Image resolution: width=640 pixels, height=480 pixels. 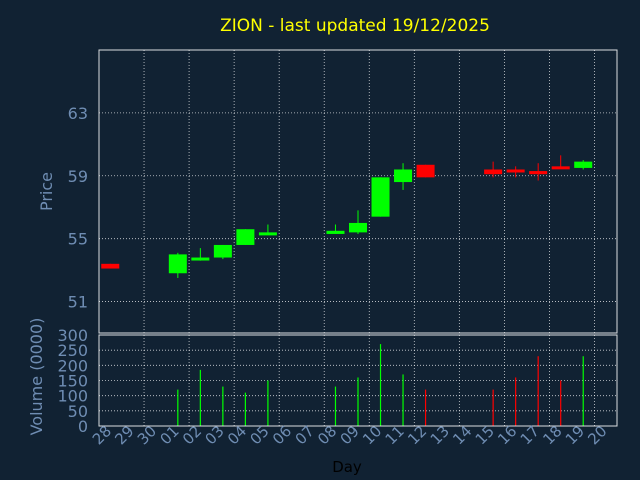 What do you see at coordinates (78, 113) in the screenshot?
I see `price-tick-label: 63` at bounding box center [78, 113].